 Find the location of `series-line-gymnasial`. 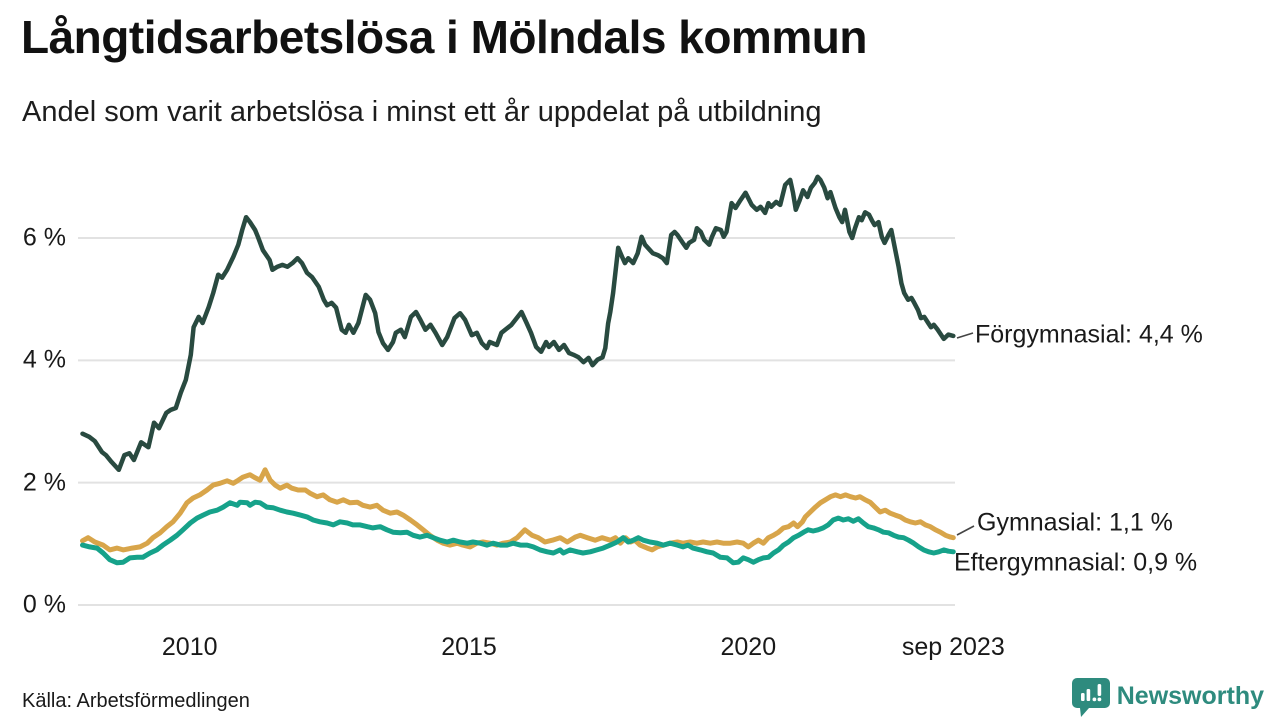

series-line-gymnasial is located at coordinates (518, 510).